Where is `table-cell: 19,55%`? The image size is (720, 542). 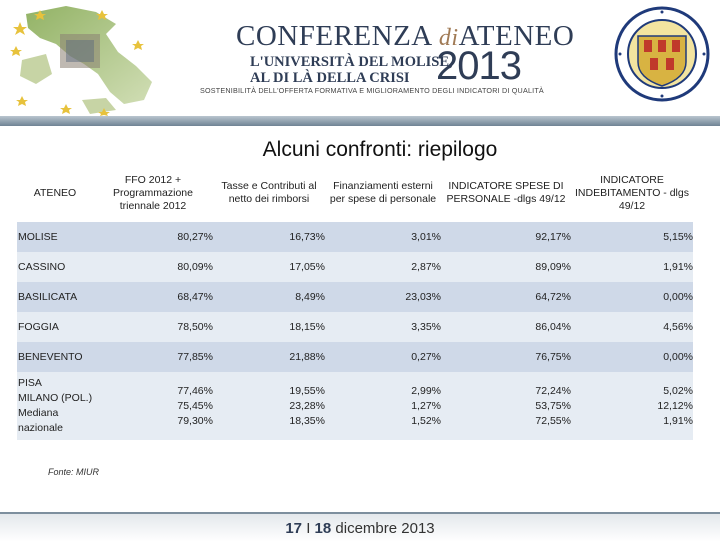 table-cell: 19,55% is located at coordinates (307, 390).